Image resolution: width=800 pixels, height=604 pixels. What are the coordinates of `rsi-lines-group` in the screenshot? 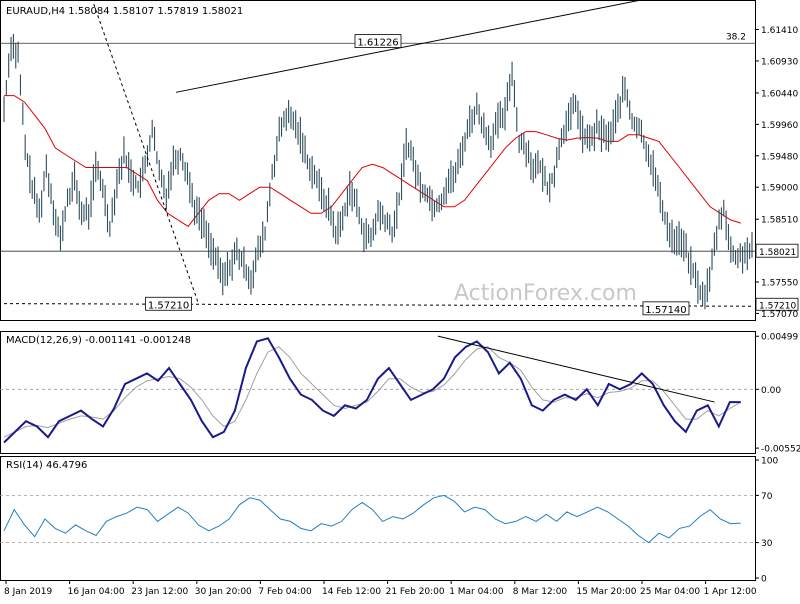 It's located at (377, 519).